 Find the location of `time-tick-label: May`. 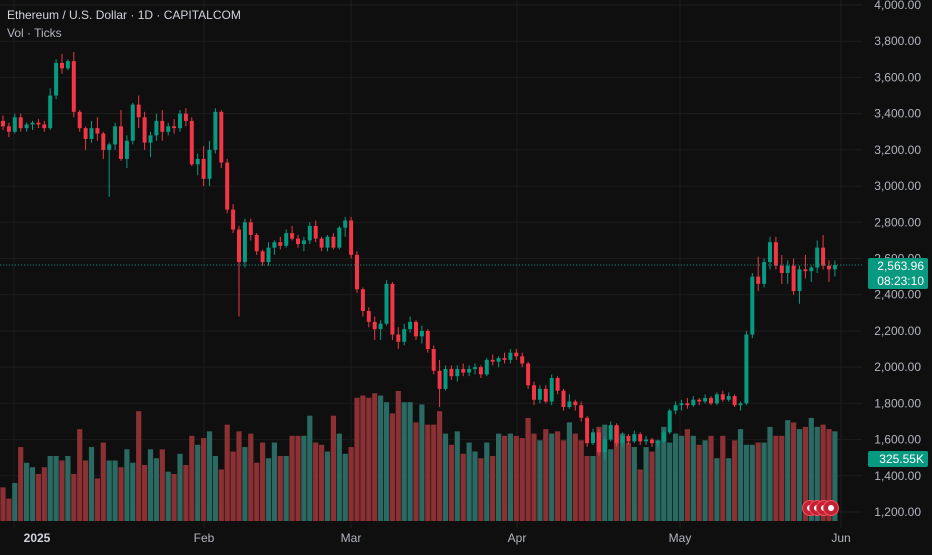

time-tick-label: May is located at coordinates (680, 538).